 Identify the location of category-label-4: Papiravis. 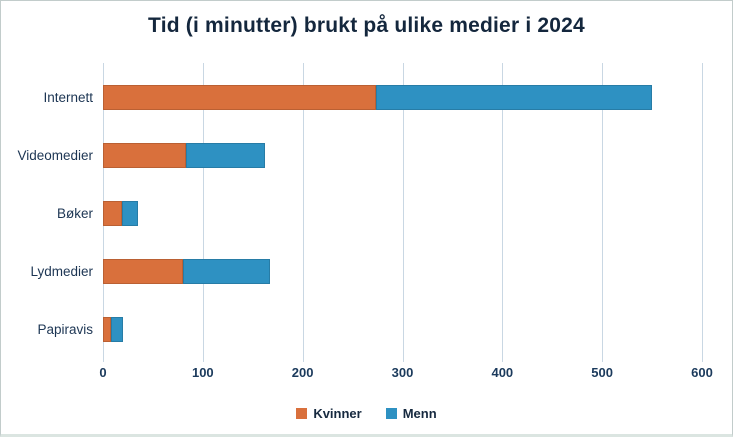
(65, 329).